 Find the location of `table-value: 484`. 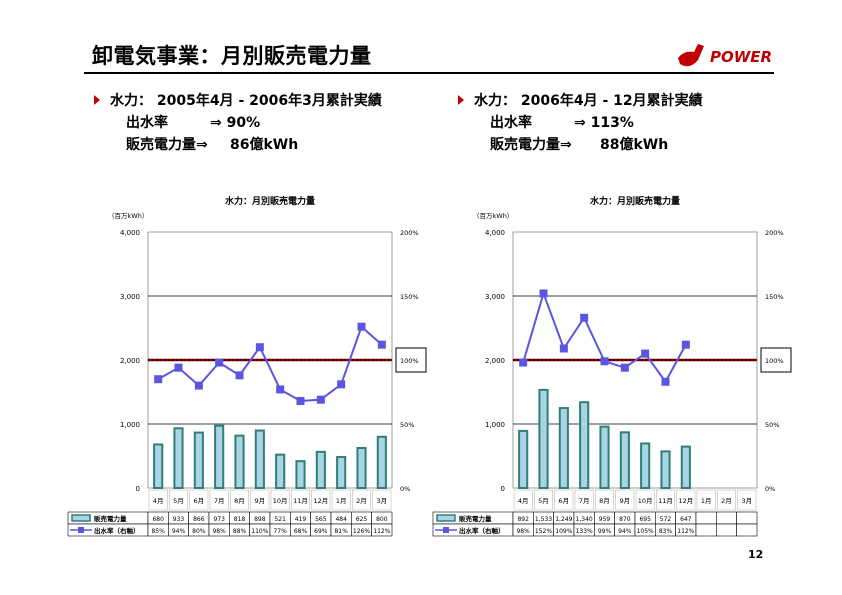

table-value: 484 is located at coordinates (341, 519).